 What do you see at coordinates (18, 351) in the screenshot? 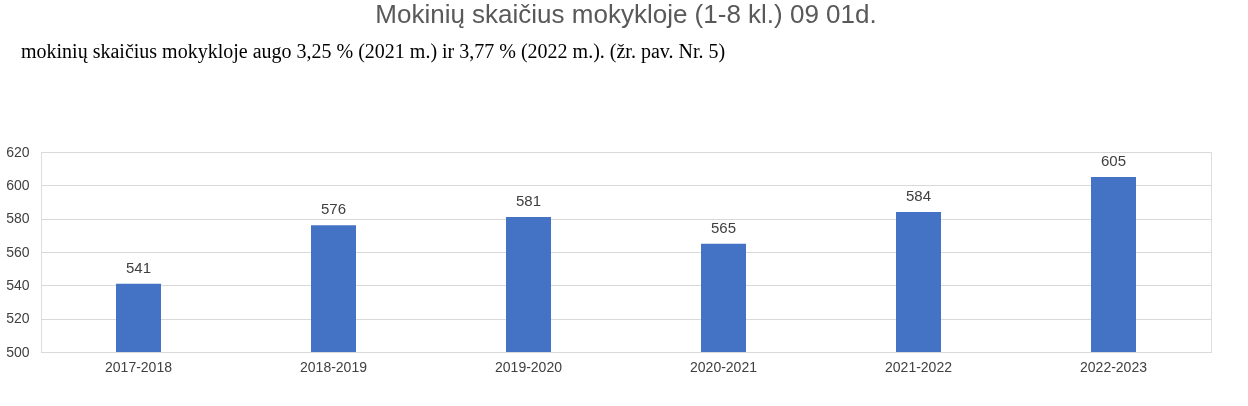
I see `y-tick-label: 500` at bounding box center [18, 351].